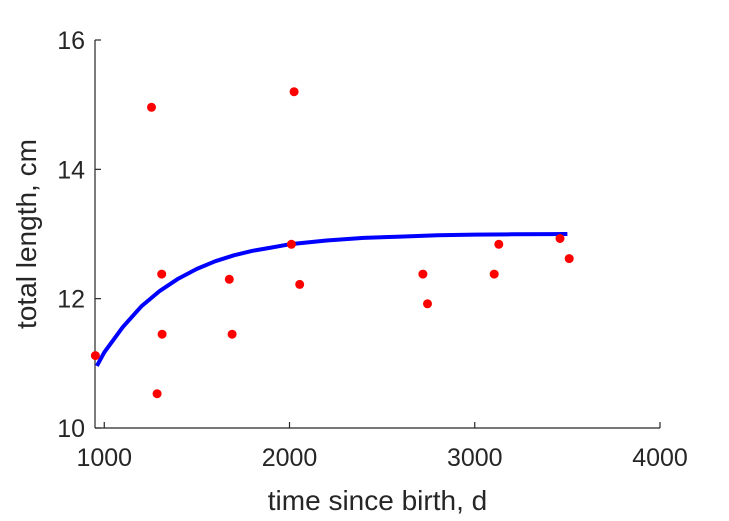 This screenshot has width=729, height=521. What do you see at coordinates (382, 447) in the screenshot?
I see `x-axis-ticks: 1000 2000 3000 4000` at bounding box center [382, 447].